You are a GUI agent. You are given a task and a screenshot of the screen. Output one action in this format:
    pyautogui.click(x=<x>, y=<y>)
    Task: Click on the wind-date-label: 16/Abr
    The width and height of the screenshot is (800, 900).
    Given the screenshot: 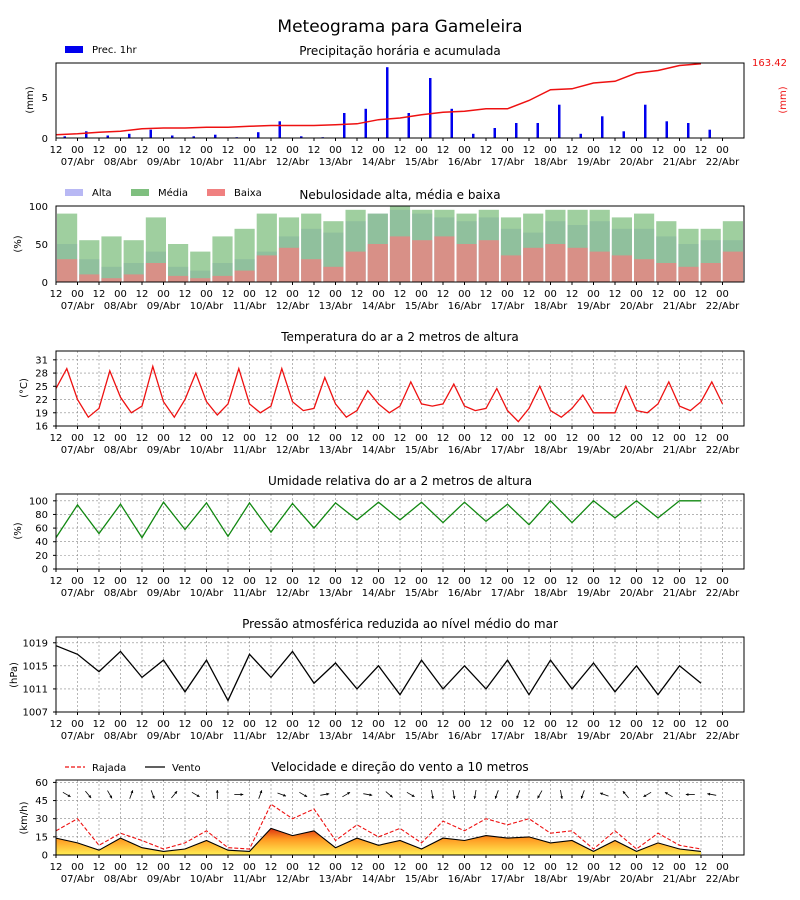 What is the action you would take?
    pyautogui.click(x=465, y=879)
    